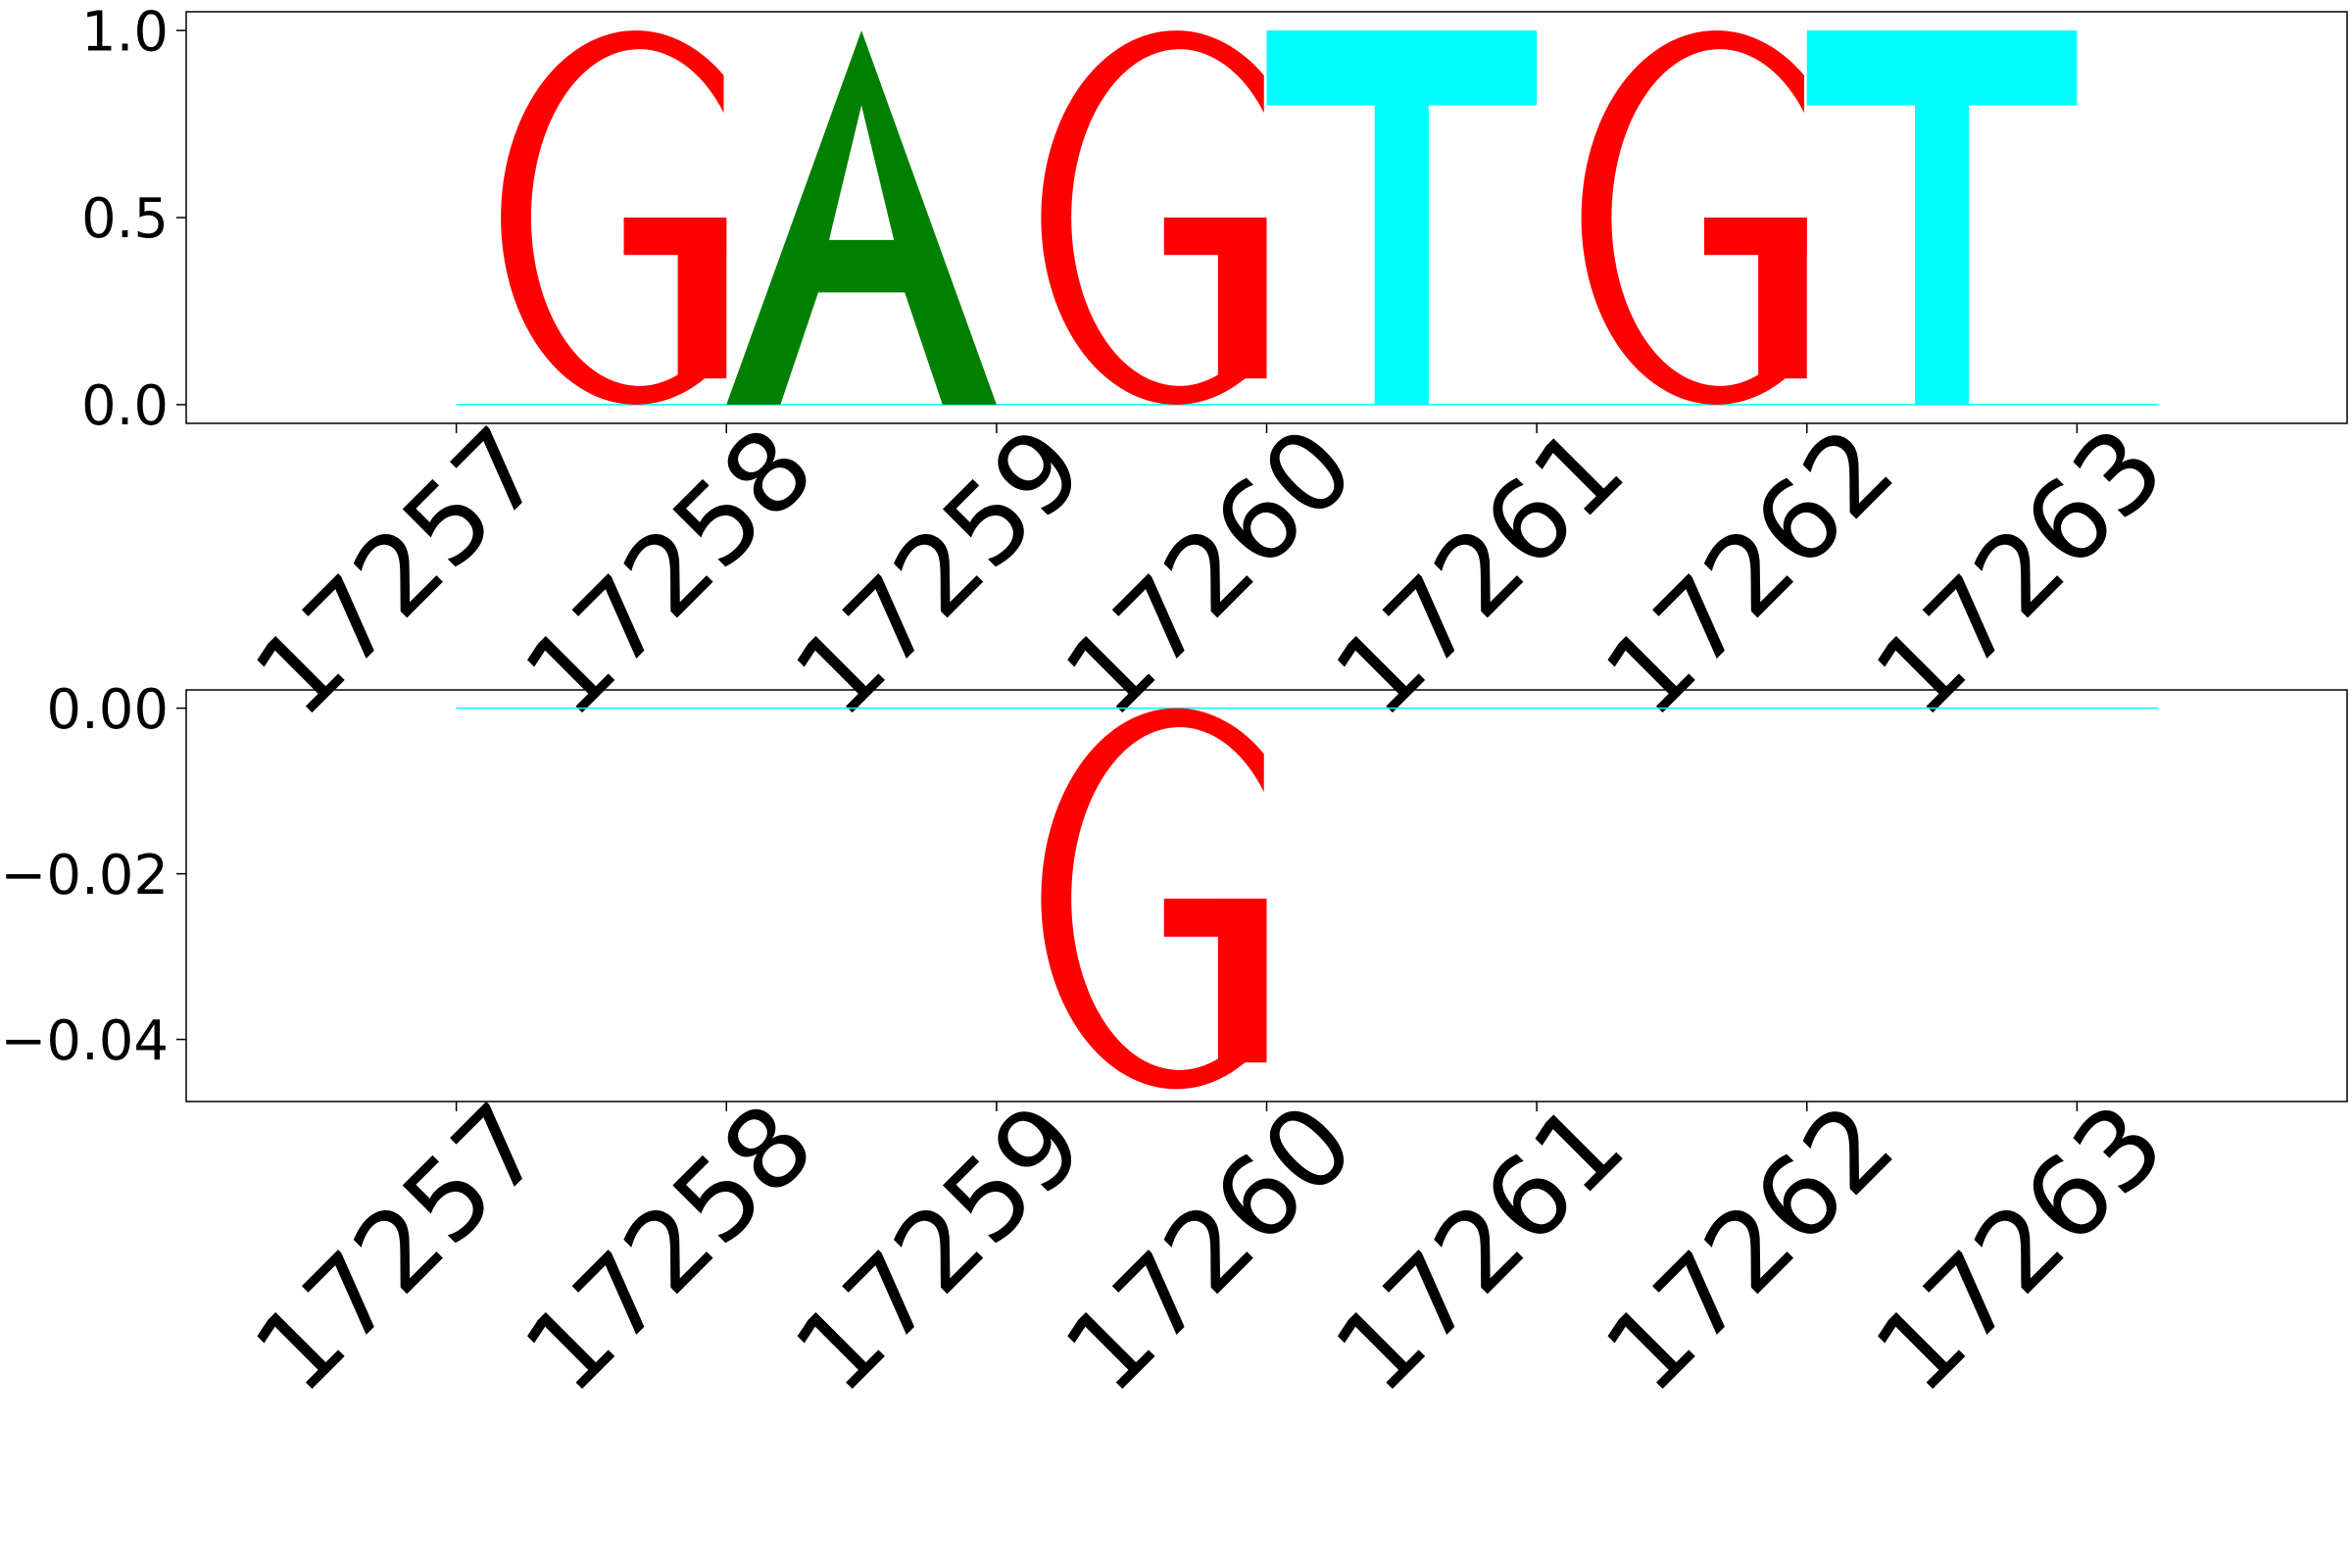 Image resolution: width=2352 pixels, height=1568 pixels. What do you see at coordinates (84, 1041) in the screenshot?
I see `y-tick-label: −0.04` at bounding box center [84, 1041].